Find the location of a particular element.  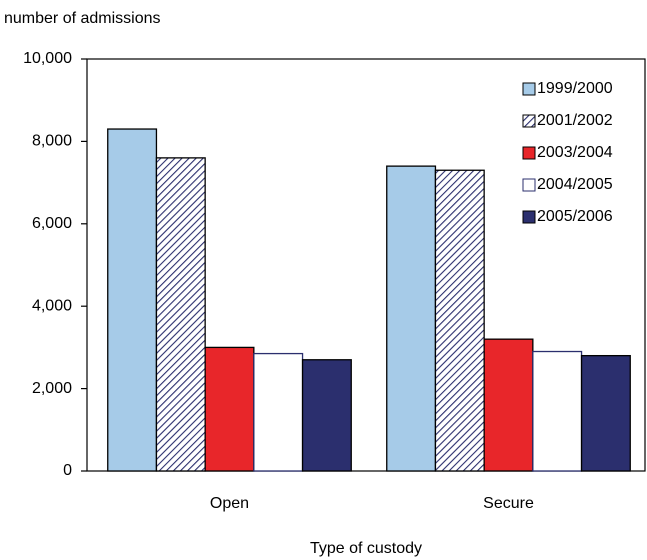

y-tick-label: 0 is located at coordinates (67, 470).